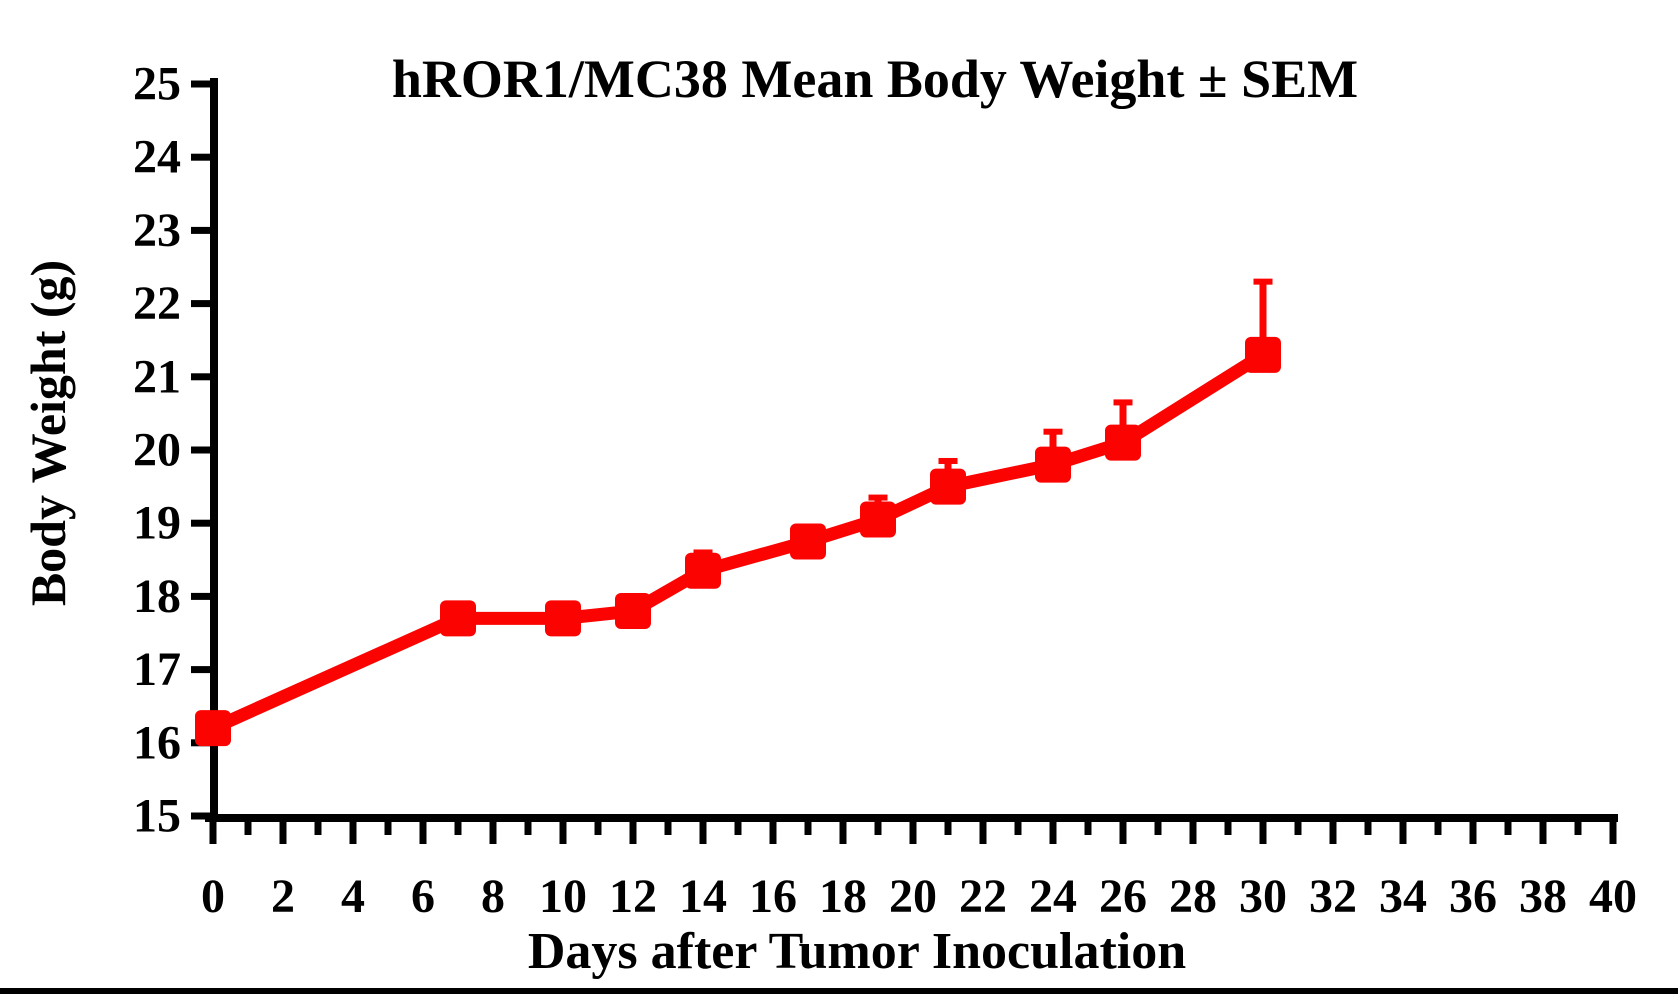 The image size is (1678, 999). Describe the element at coordinates (157, 230) in the screenshot. I see `svg-text: 23` at that location.